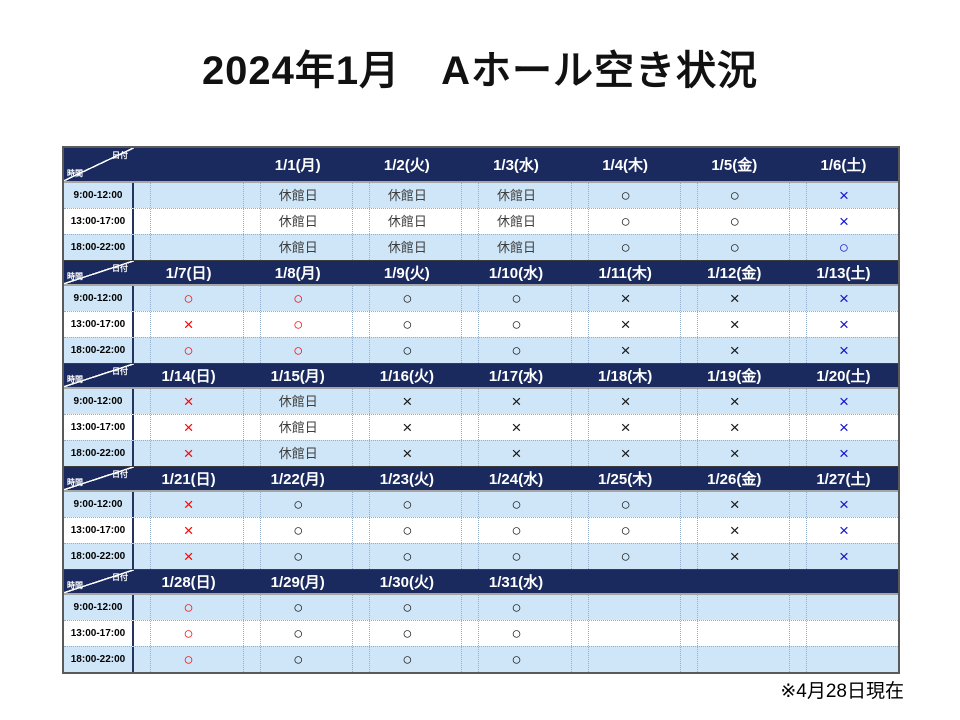 Image resolution: width=960 pixels, height=720 pixels. What do you see at coordinates (188, 582) in the screenshot?
I see `date-header: 1/28(日)` at bounding box center [188, 582].